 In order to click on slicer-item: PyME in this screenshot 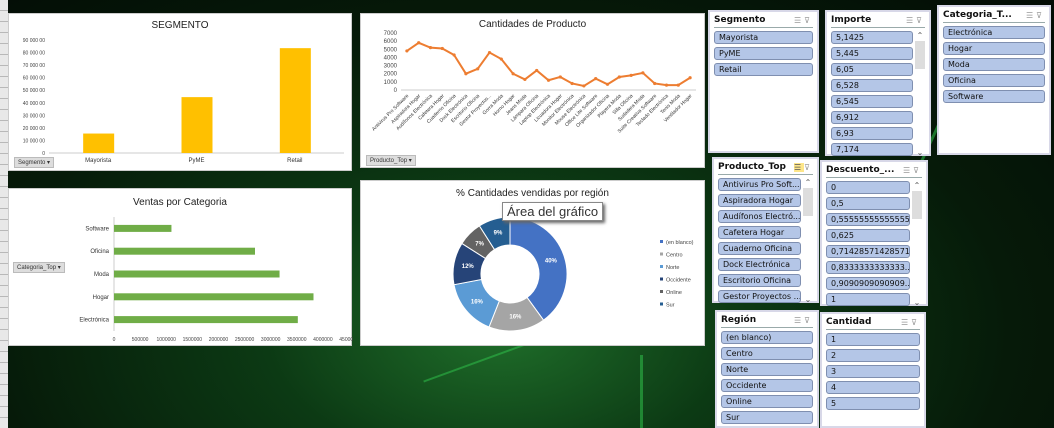, I will do `click(763, 53)`.